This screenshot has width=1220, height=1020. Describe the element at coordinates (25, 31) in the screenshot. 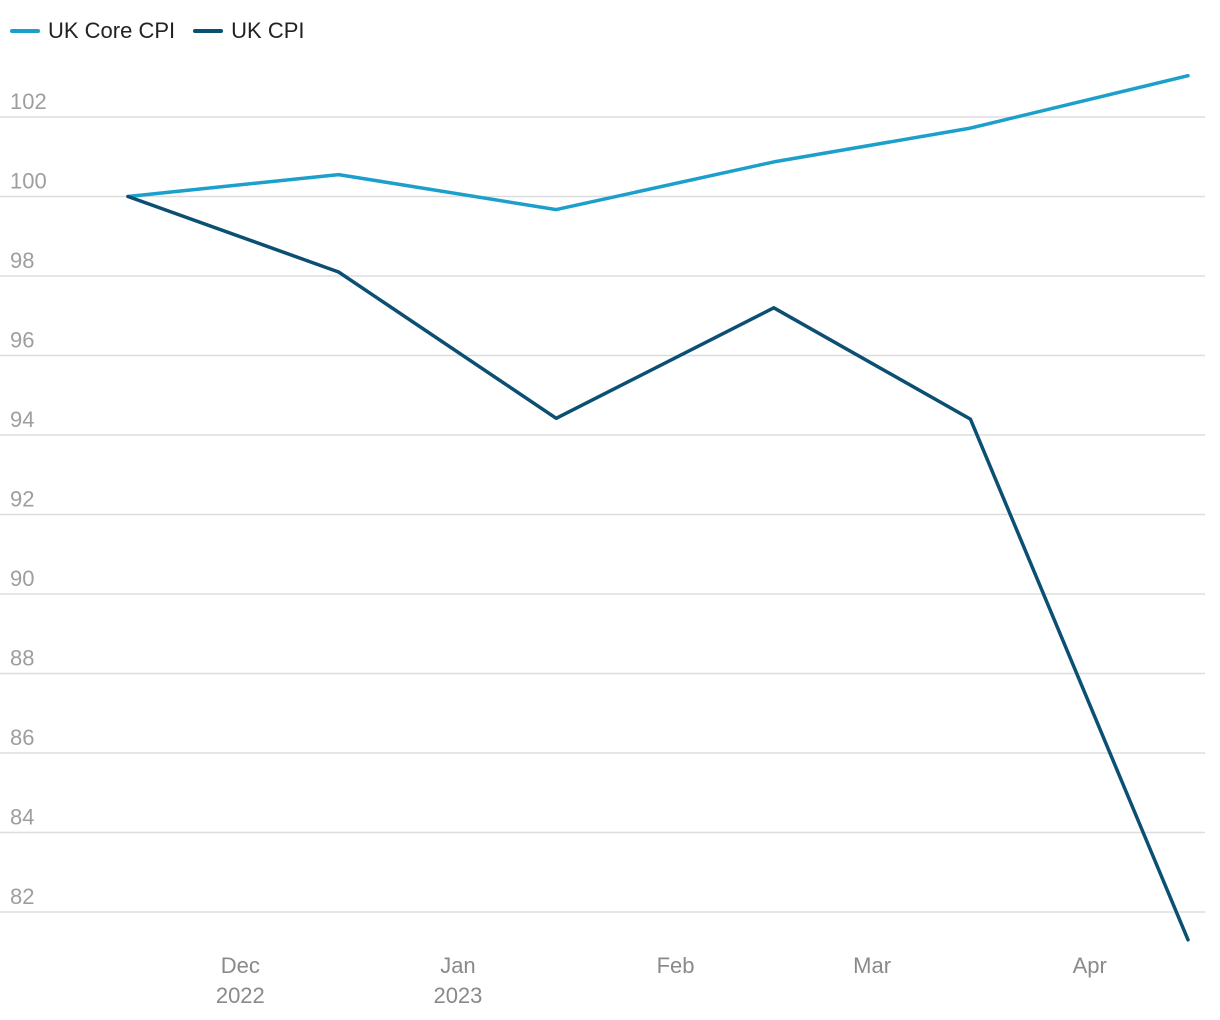

I see `legend-swatch-uk-core-cpi` at that location.